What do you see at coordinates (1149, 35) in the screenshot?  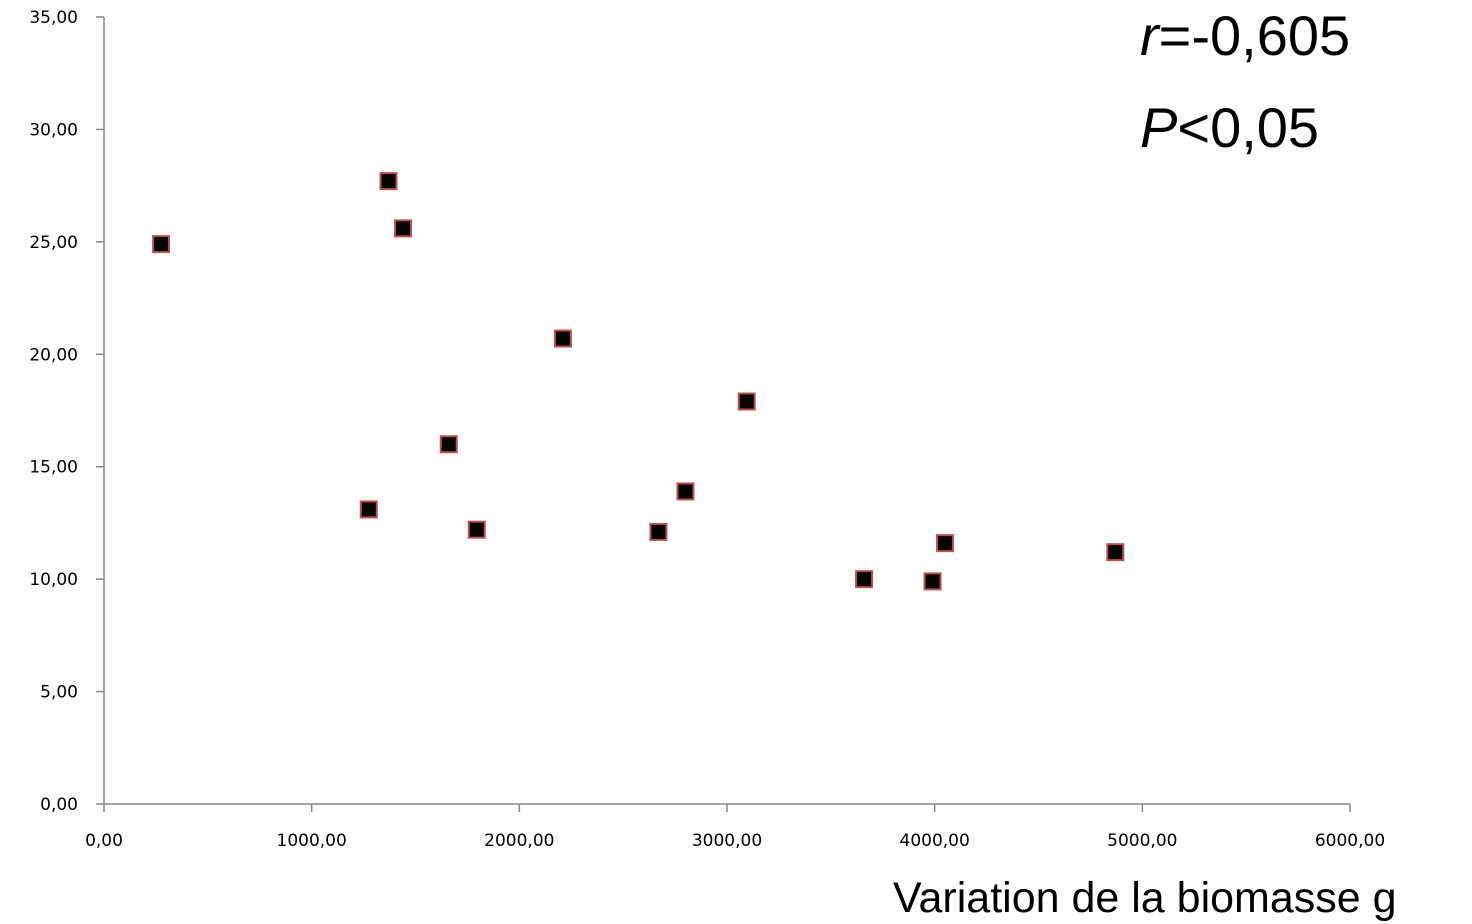 I see `r-symbol: r` at bounding box center [1149, 35].